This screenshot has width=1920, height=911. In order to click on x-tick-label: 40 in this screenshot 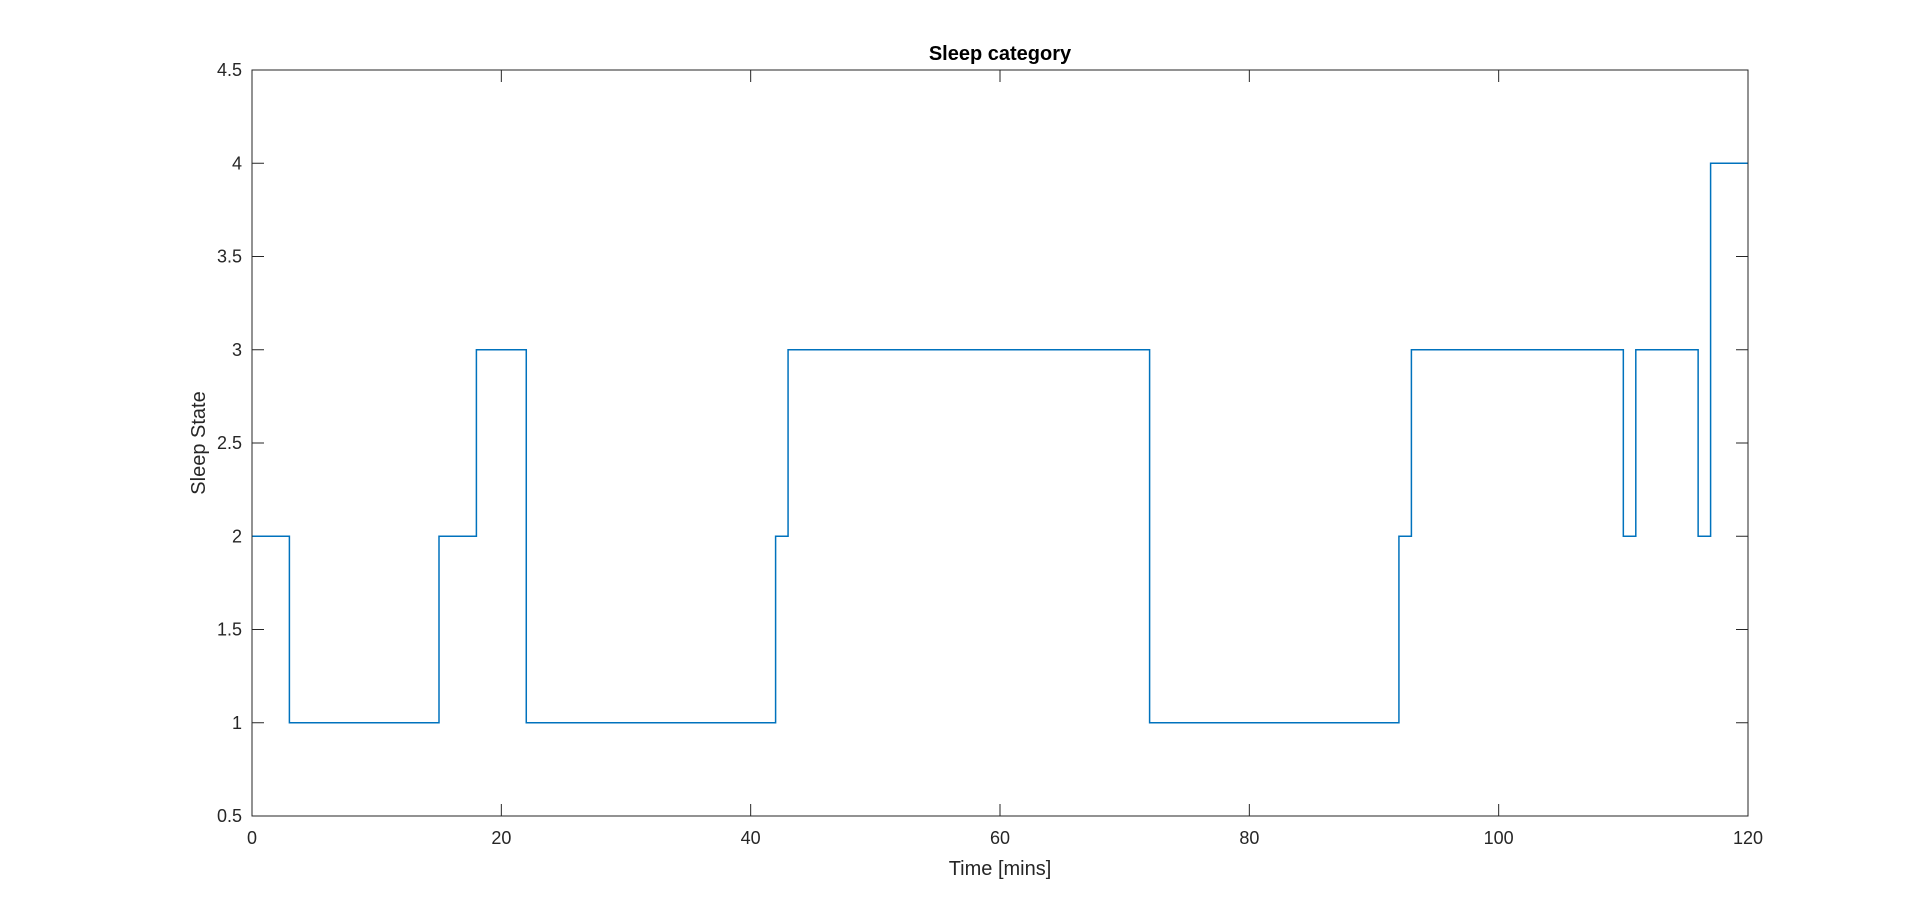, I will do `click(751, 838)`.